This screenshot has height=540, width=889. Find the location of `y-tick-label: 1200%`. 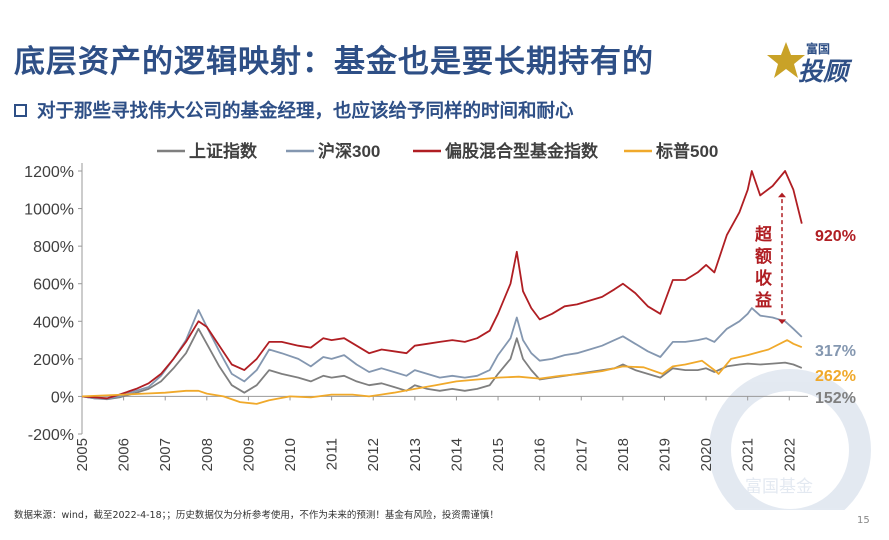

y-tick-label: 1200% is located at coordinates (49, 172).